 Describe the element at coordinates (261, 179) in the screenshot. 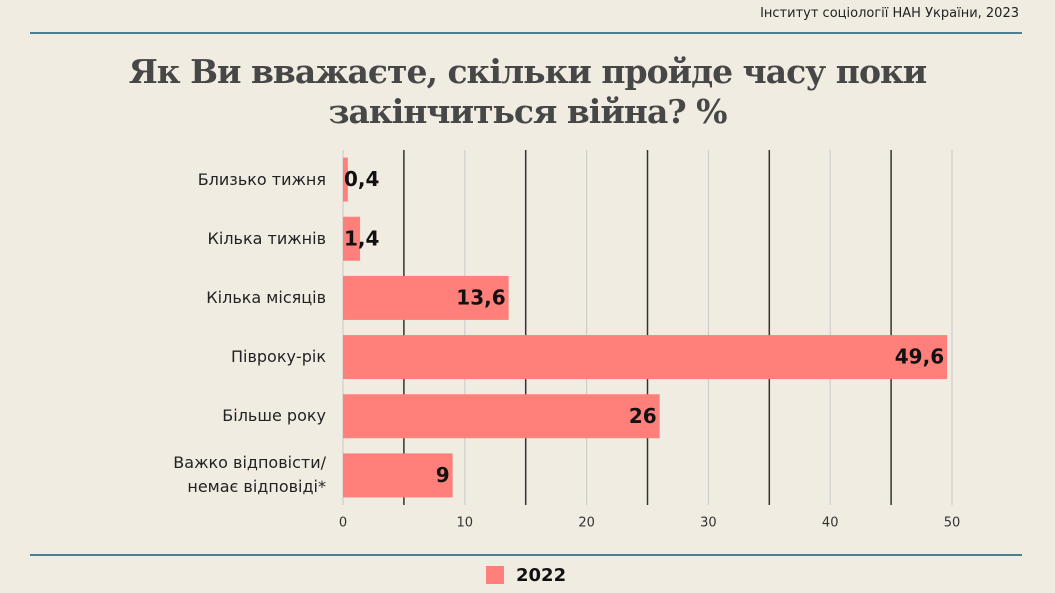

I see `category-label: Близько тижня` at that location.